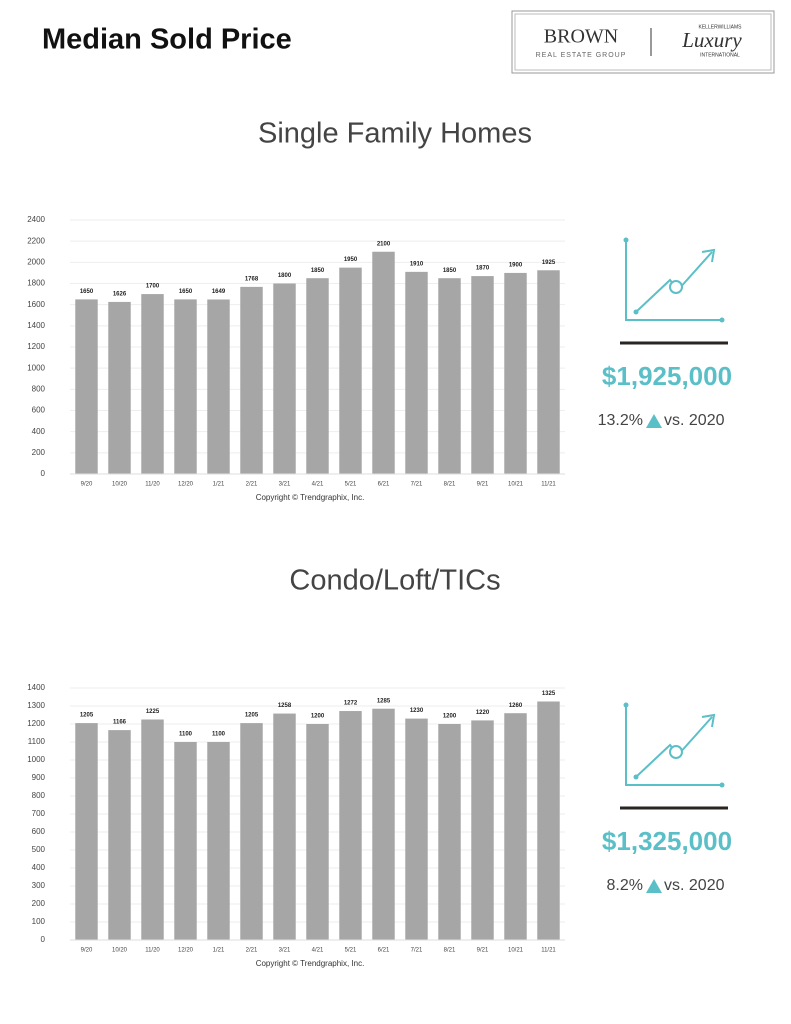 This screenshot has height=1024, width=791. I want to click on x-tick-label: 12/20, so click(186, 485).